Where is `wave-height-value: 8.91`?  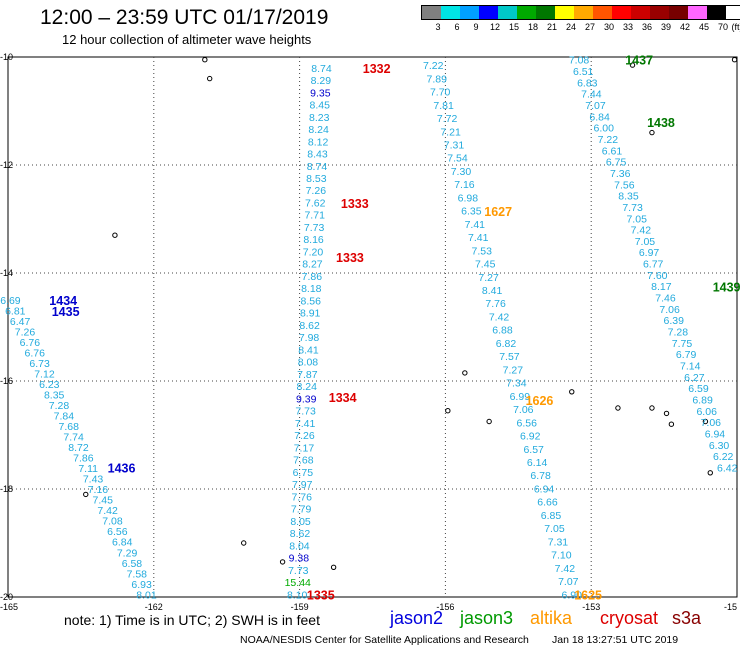
wave-height-value: 8.91 is located at coordinates (310, 314).